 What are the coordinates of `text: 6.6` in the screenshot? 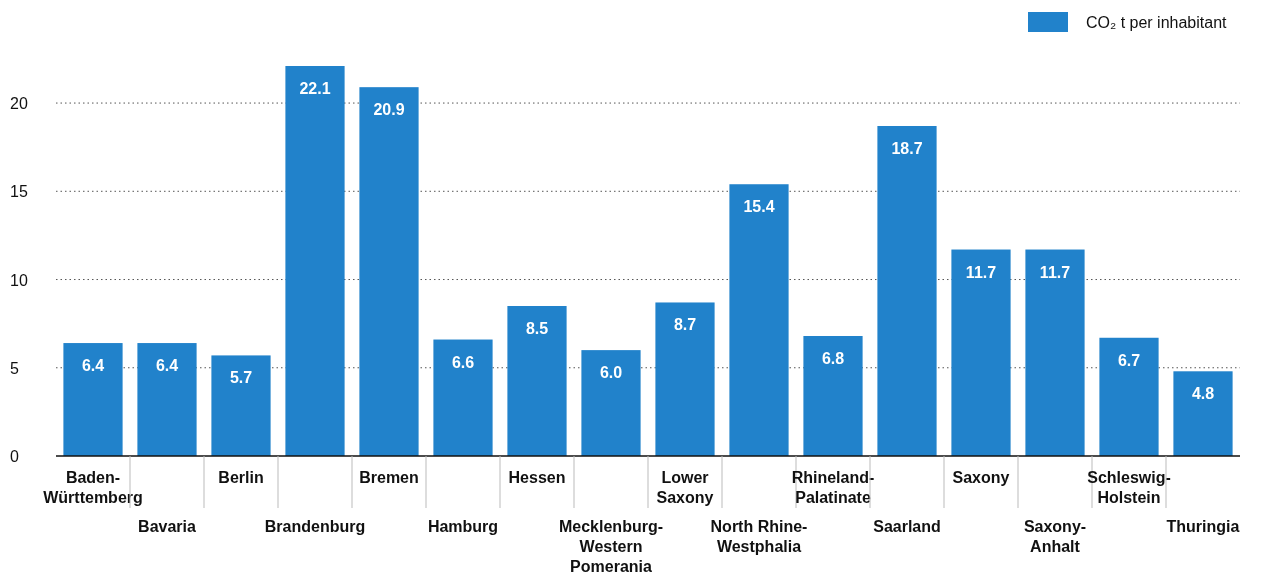 It's located at (463, 362).